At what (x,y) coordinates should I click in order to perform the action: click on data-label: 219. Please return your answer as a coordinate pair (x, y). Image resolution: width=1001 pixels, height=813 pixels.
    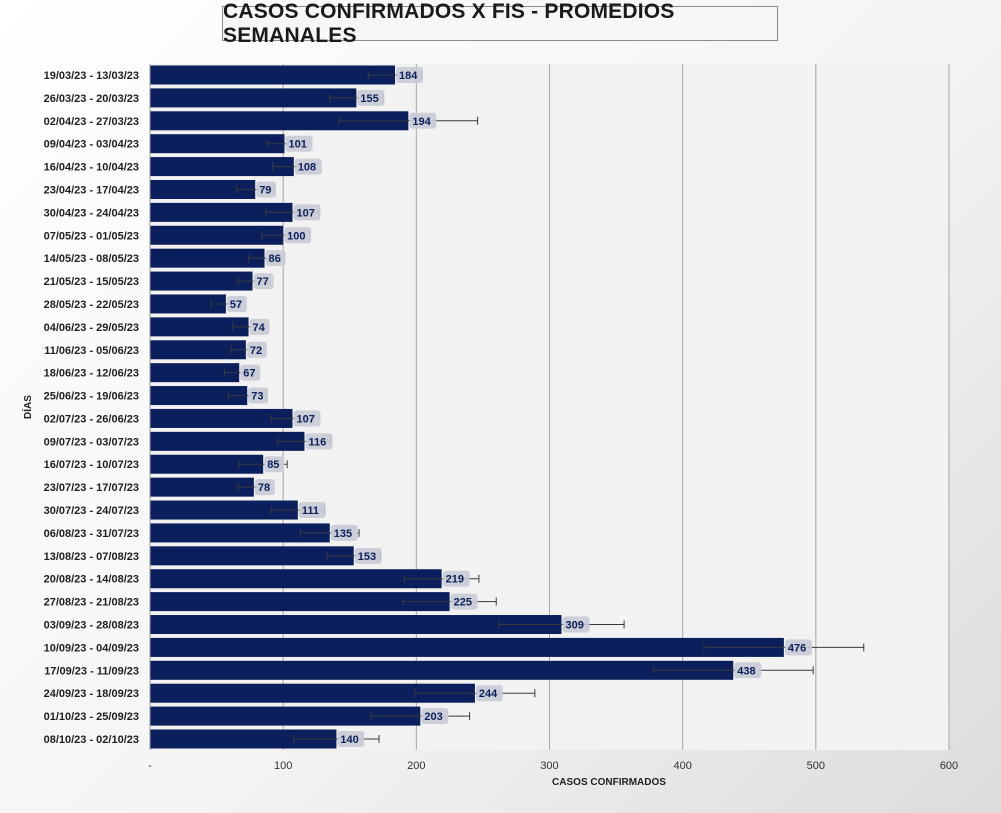
    Looking at the image, I should click on (455, 580).